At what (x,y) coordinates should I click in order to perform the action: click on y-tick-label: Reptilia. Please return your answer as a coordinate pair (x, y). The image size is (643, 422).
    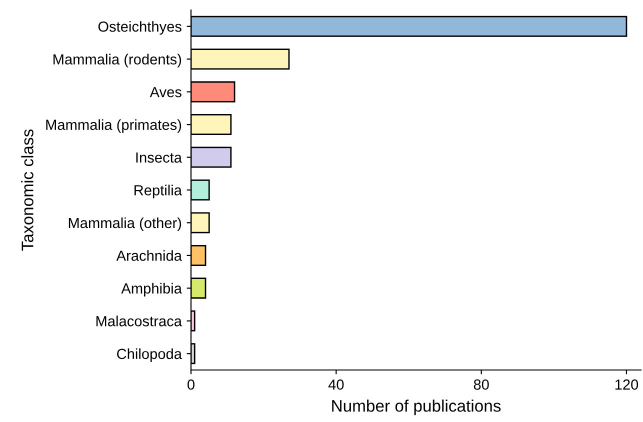
    Looking at the image, I should click on (158, 191).